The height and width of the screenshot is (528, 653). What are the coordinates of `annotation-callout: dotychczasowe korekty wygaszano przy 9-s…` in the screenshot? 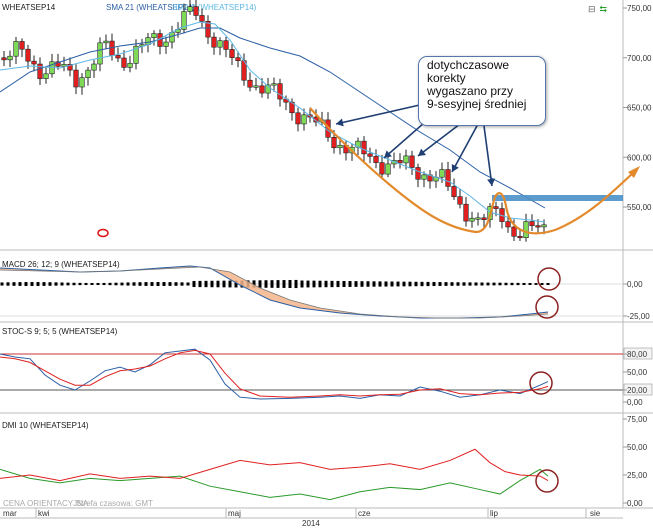 It's located at (482, 91).